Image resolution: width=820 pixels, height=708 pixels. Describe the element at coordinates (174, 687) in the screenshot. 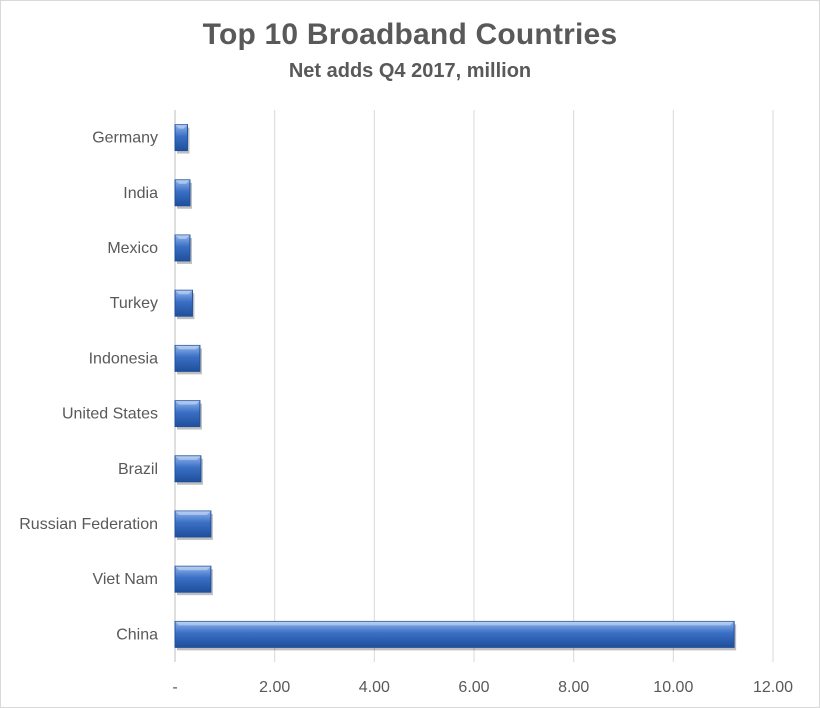

I see `x-tick-label: -` at that location.